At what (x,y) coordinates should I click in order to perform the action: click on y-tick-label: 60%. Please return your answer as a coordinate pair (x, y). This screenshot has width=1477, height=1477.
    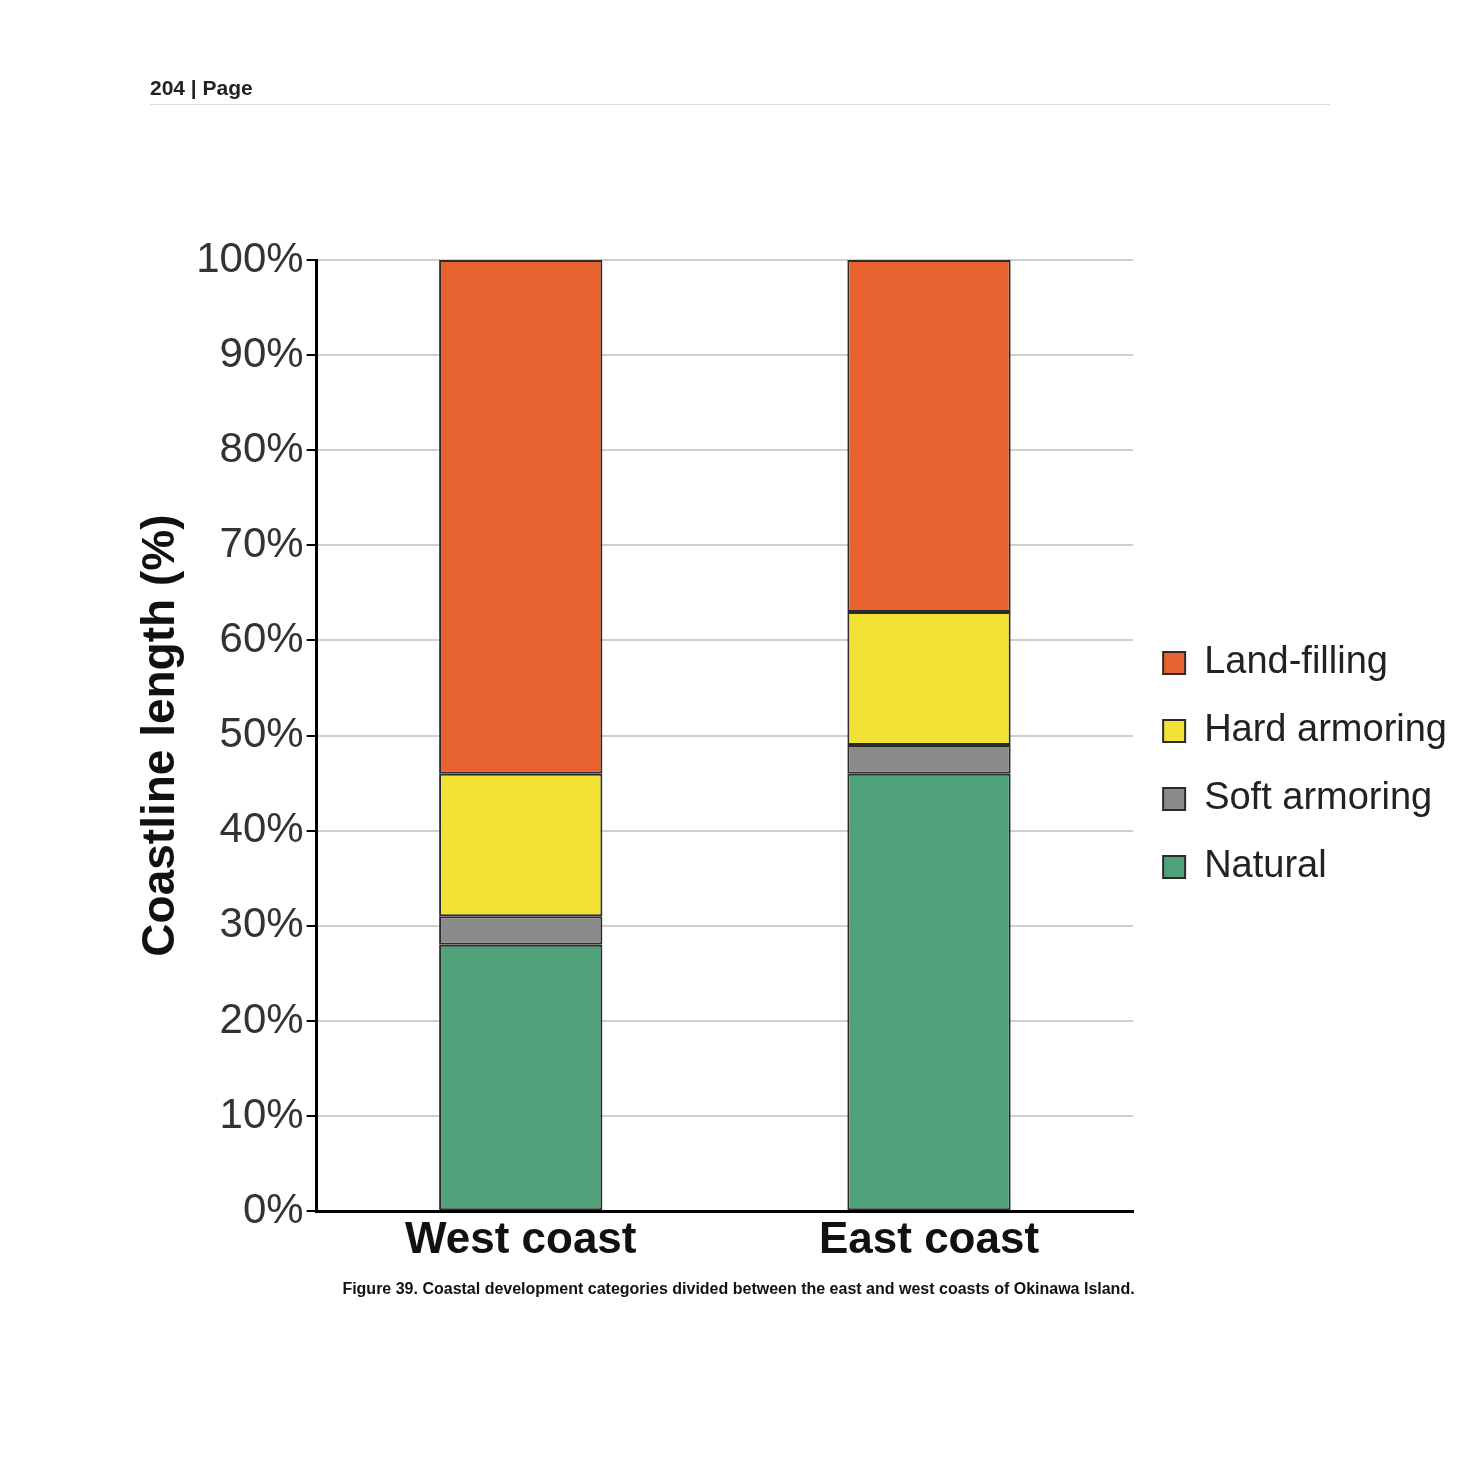
    Looking at the image, I should click on (261, 638).